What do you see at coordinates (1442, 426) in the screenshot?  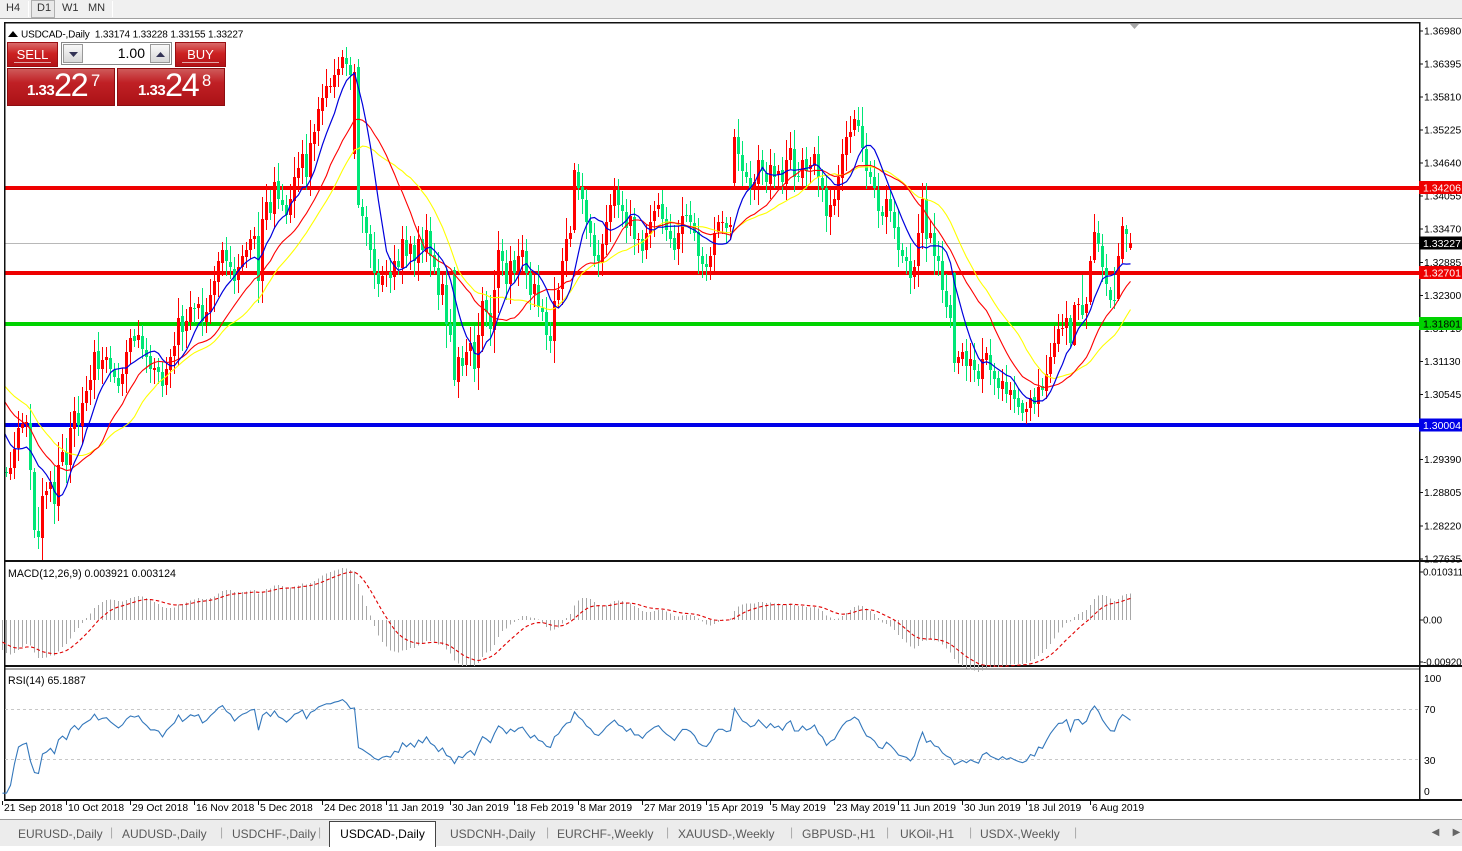 I see `svg-text: 1.30004` at bounding box center [1442, 426].